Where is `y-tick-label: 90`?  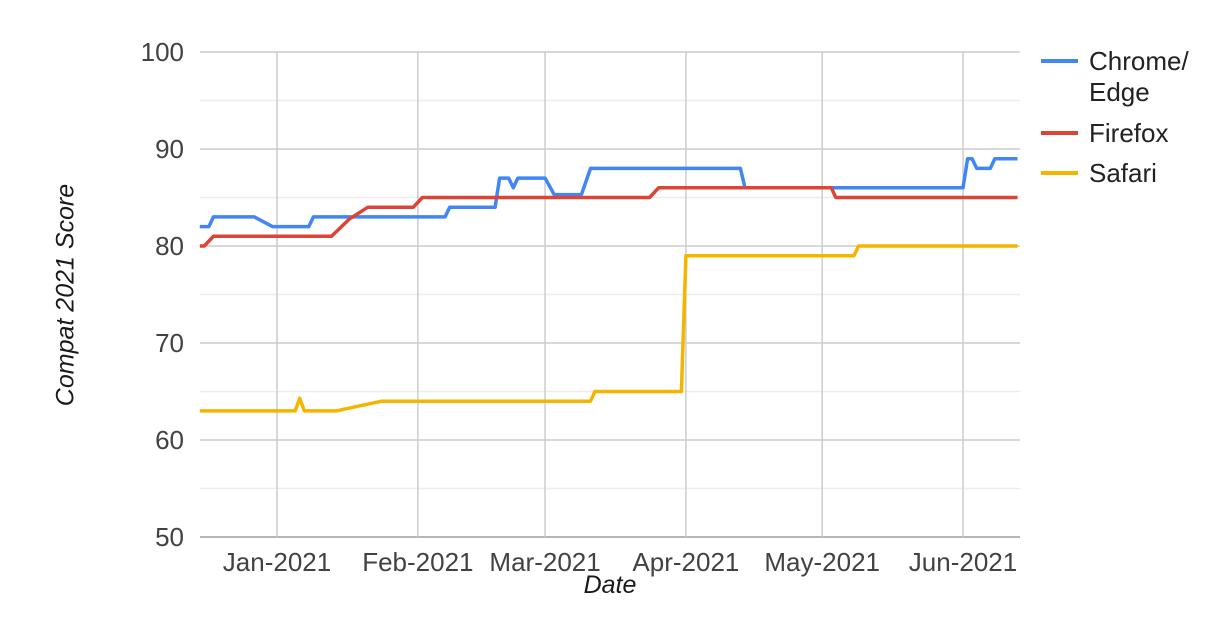
y-tick-label: 90 is located at coordinates (169, 149).